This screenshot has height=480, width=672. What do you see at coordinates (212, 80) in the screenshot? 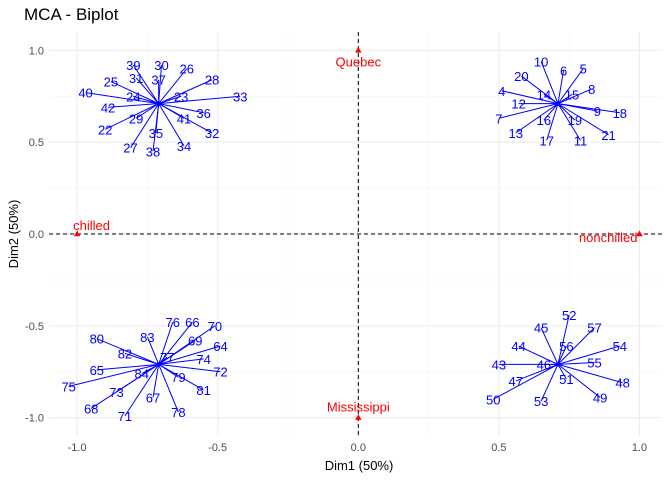
I see `individual-label: 28` at bounding box center [212, 80].